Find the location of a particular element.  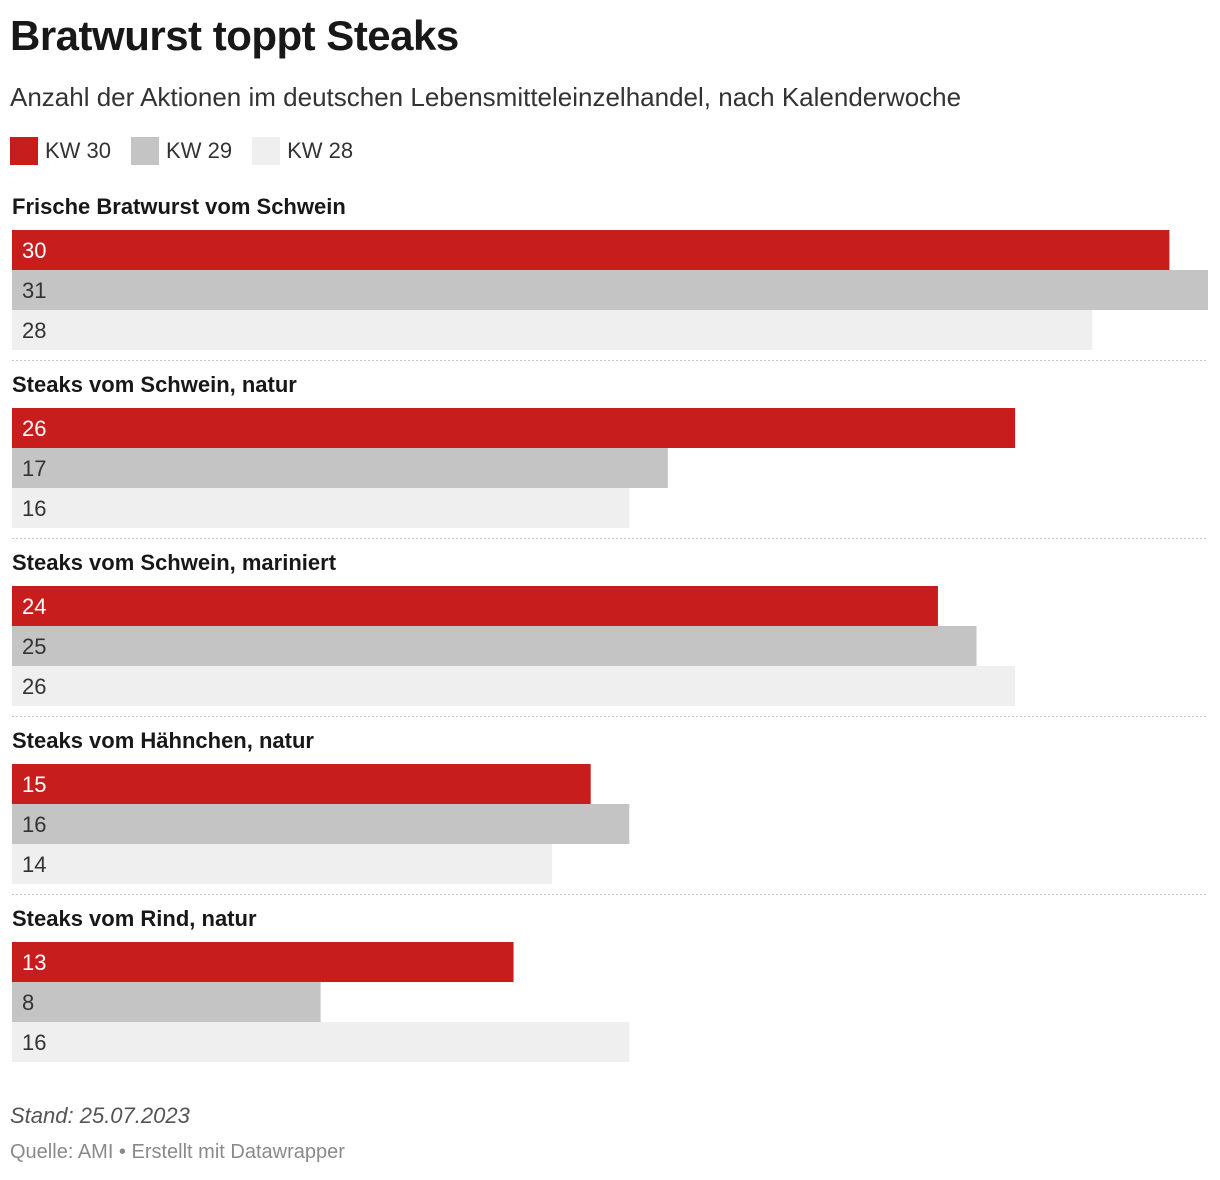

bar-value-label: 8 is located at coordinates (28, 1002).